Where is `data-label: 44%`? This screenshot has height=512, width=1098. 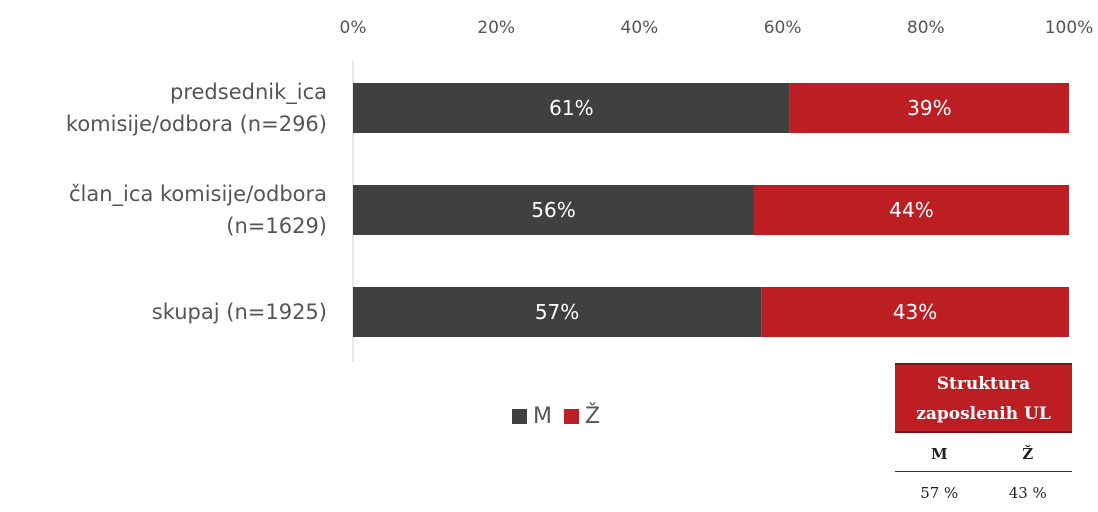 data-label: 44% is located at coordinates (911, 210).